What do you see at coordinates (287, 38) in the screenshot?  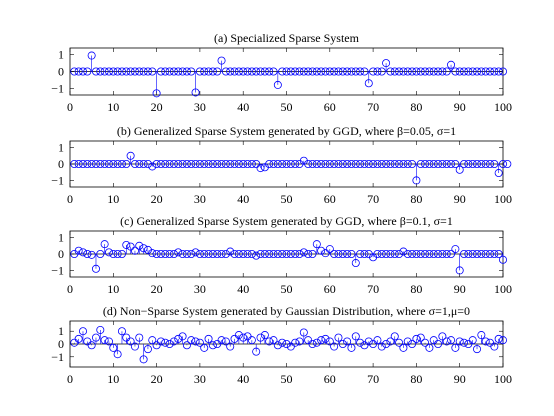 I see `panel-title: (a) Specialized Sparse System` at bounding box center [287, 38].